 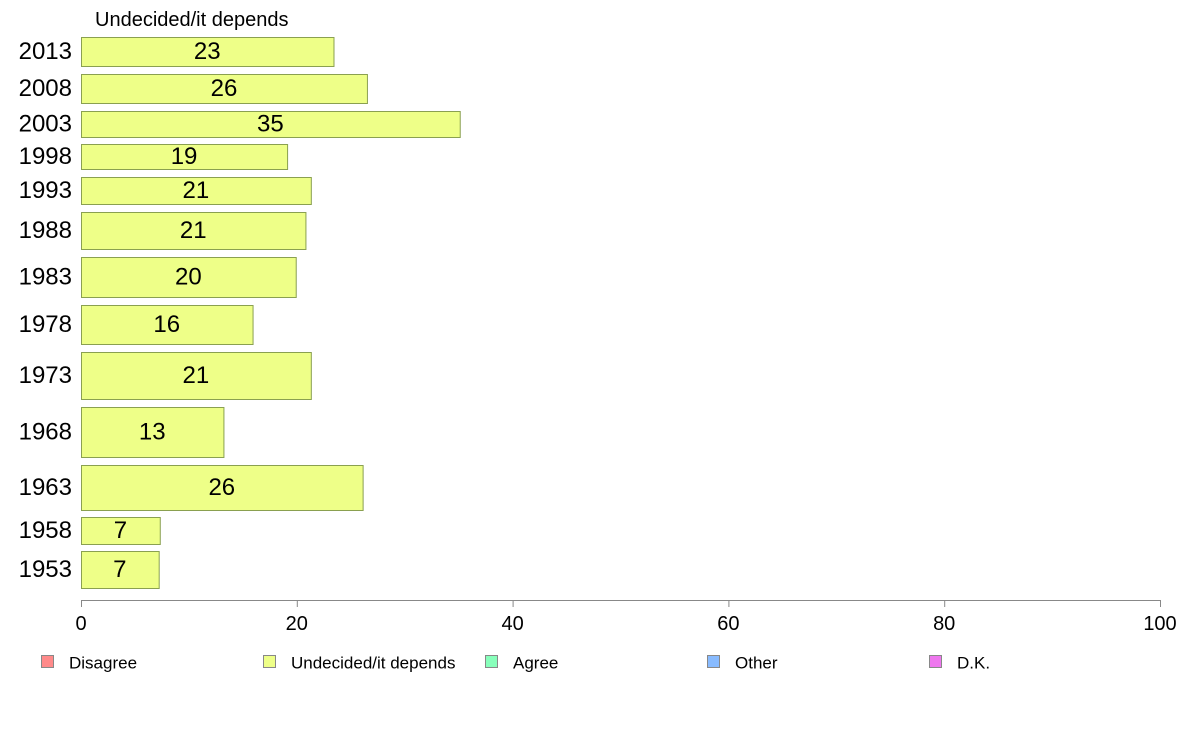 I want to click on legend-label-other: Other, so click(x=756, y=663).